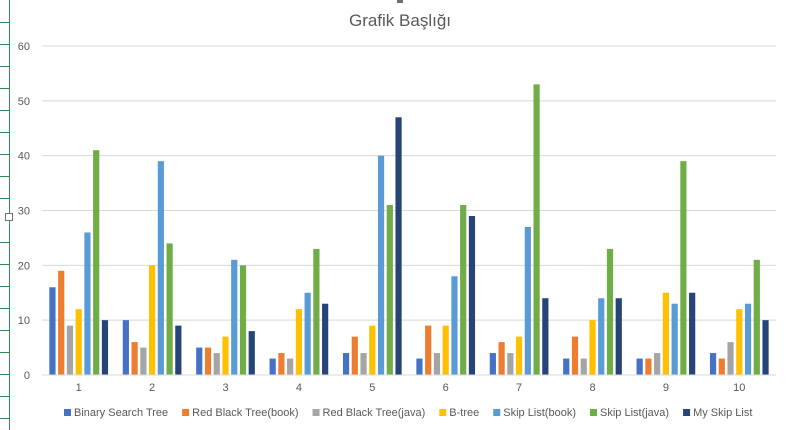 The height and width of the screenshot is (430, 790). I want to click on x-tick-label: 7, so click(519, 388).